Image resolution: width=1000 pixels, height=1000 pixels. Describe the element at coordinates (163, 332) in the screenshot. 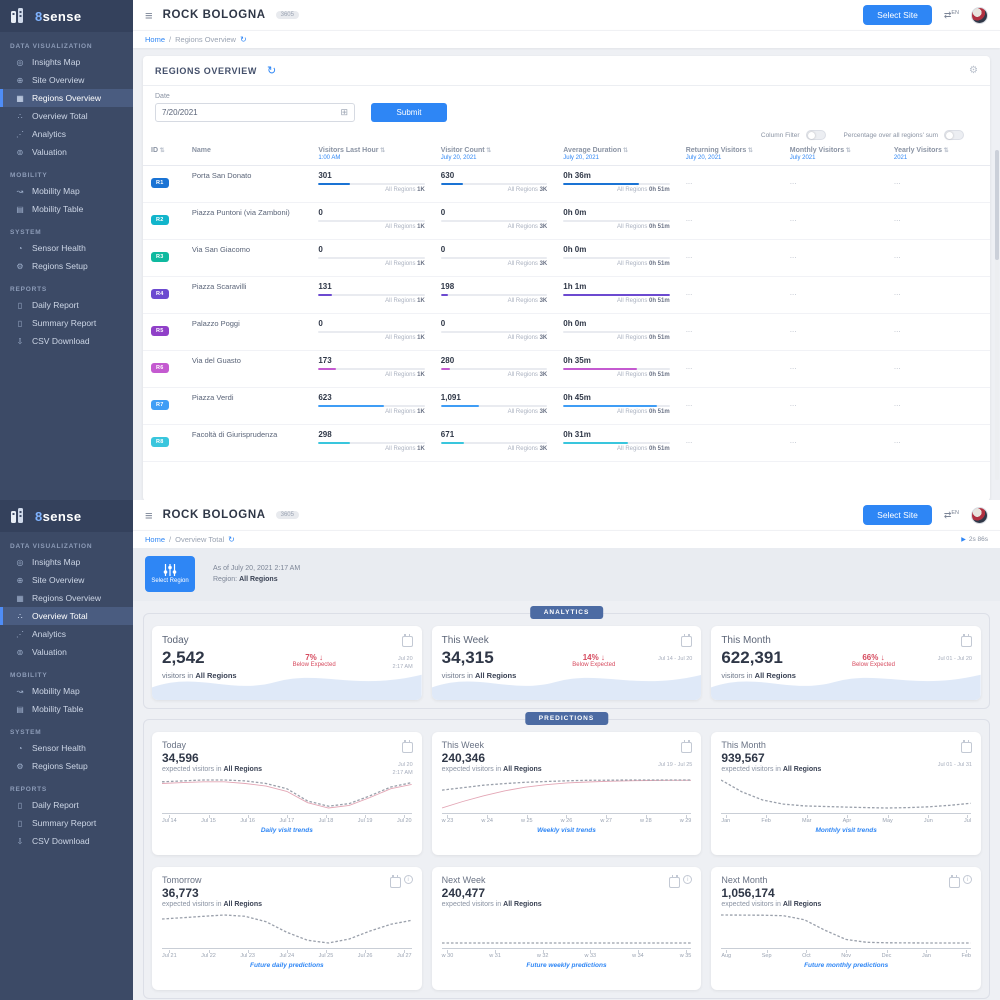

I see `region-id-cell: R5` at that location.